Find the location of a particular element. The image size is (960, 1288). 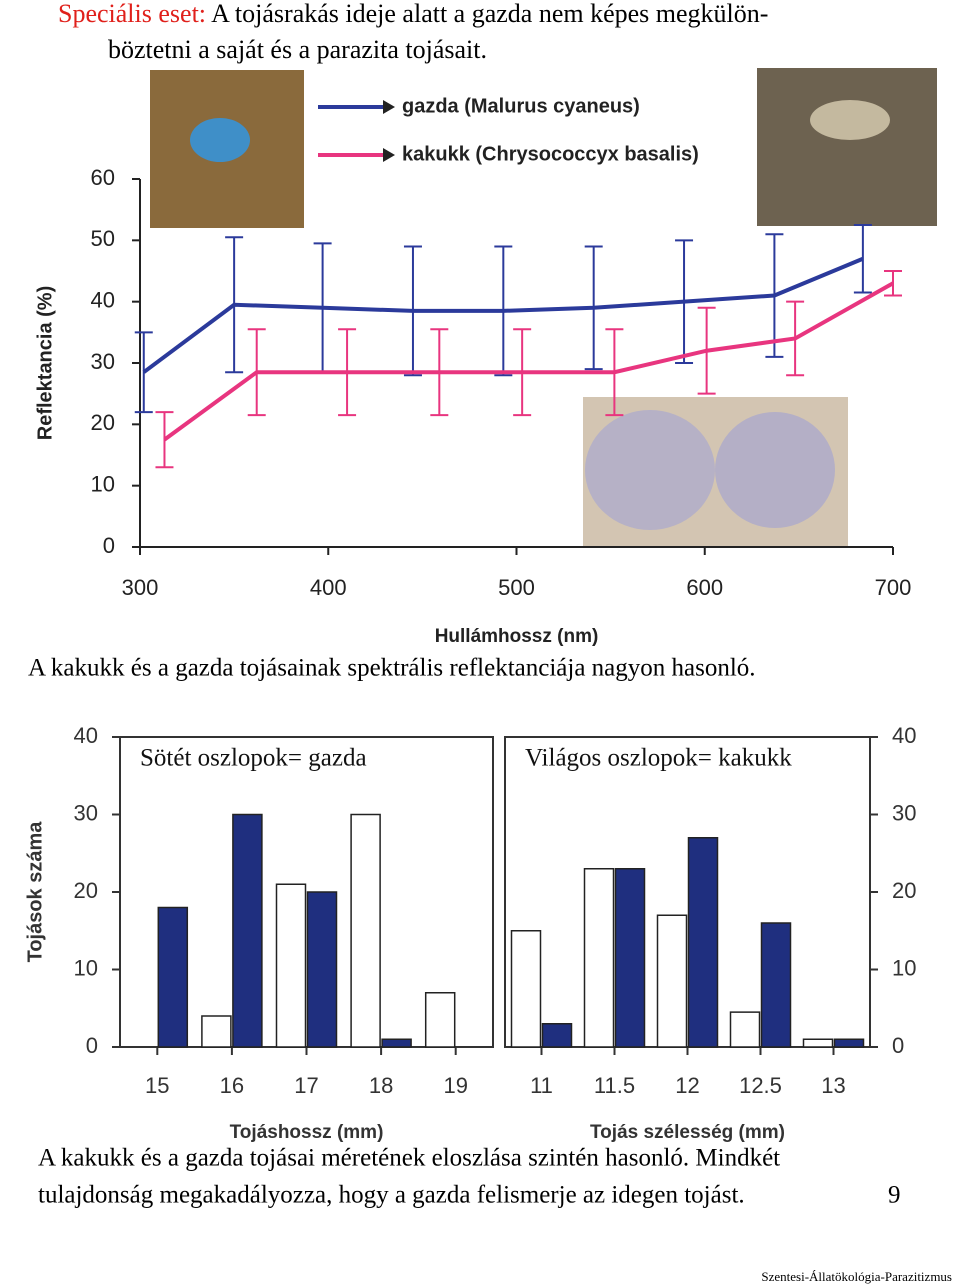

x-tick-label: 16 is located at coordinates (232, 1085).